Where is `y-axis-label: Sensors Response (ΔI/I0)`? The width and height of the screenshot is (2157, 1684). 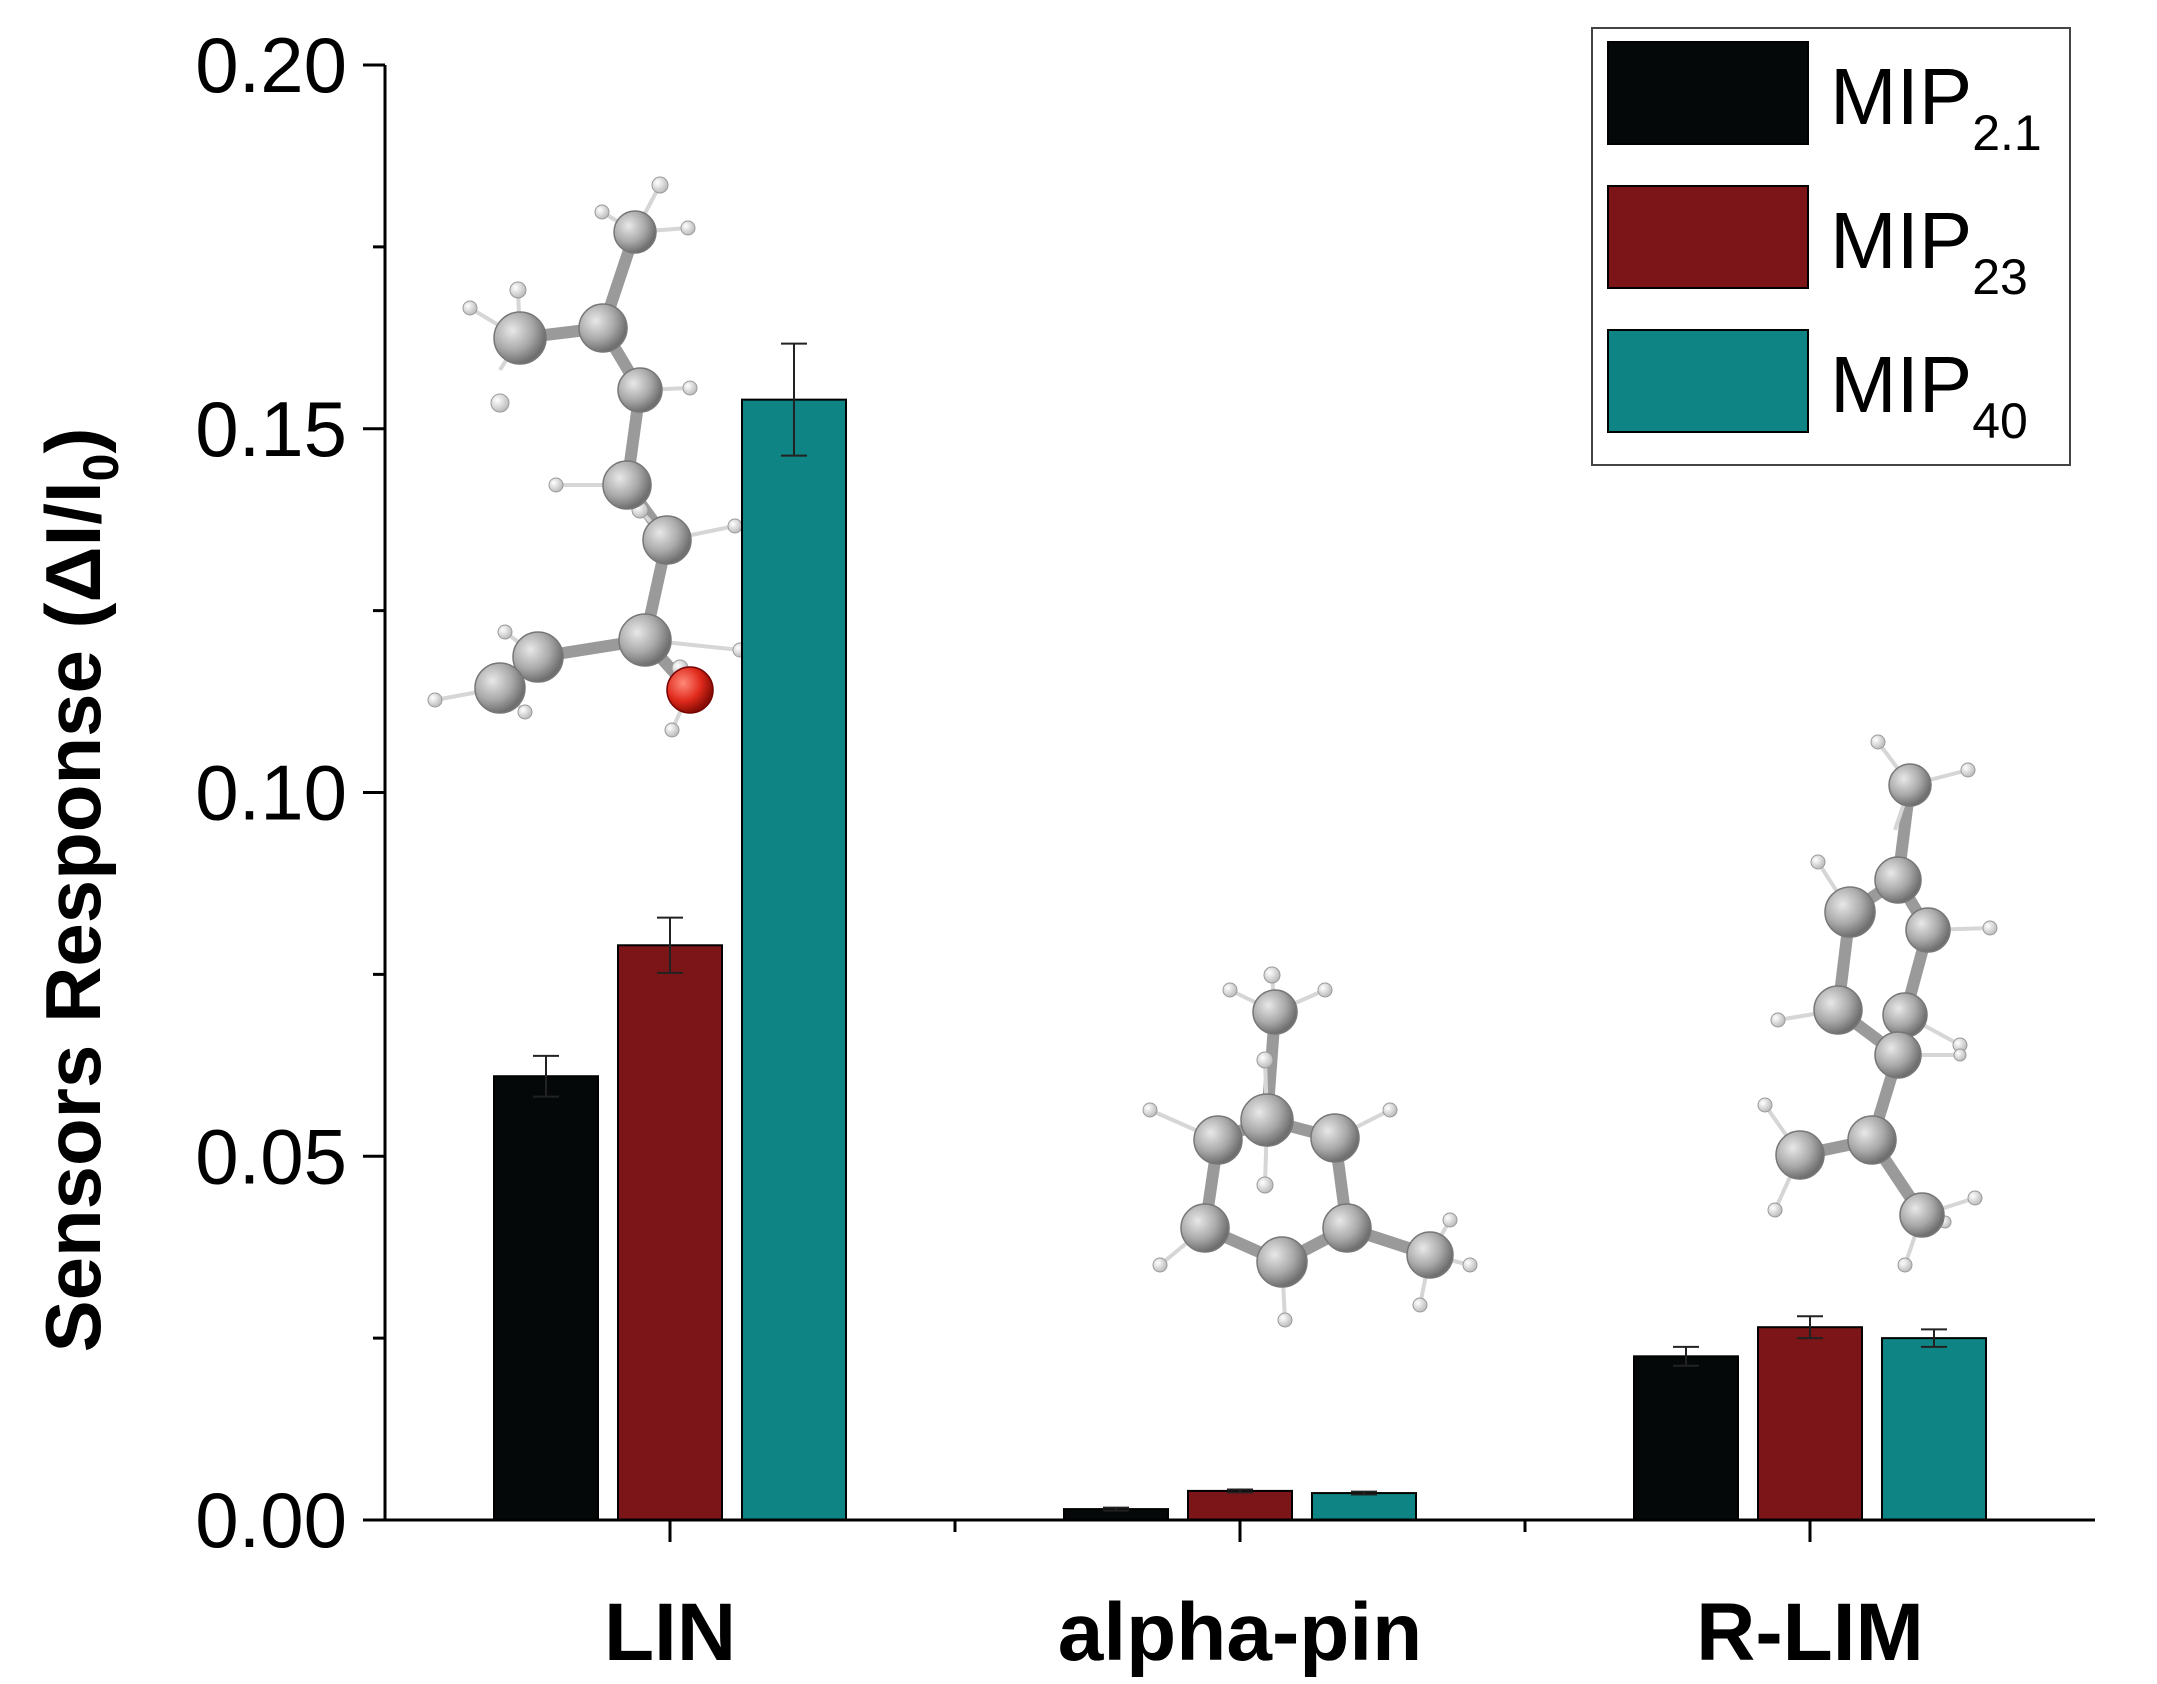 y-axis-label: Sensors Response (ΔI/I0) is located at coordinates (79, 890).